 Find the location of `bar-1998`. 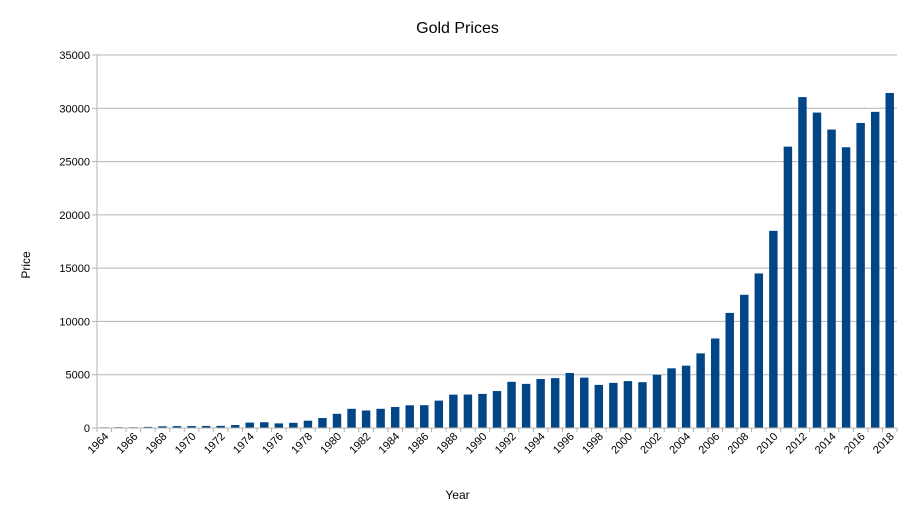

bar-1998 is located at coordinates (599, 406).